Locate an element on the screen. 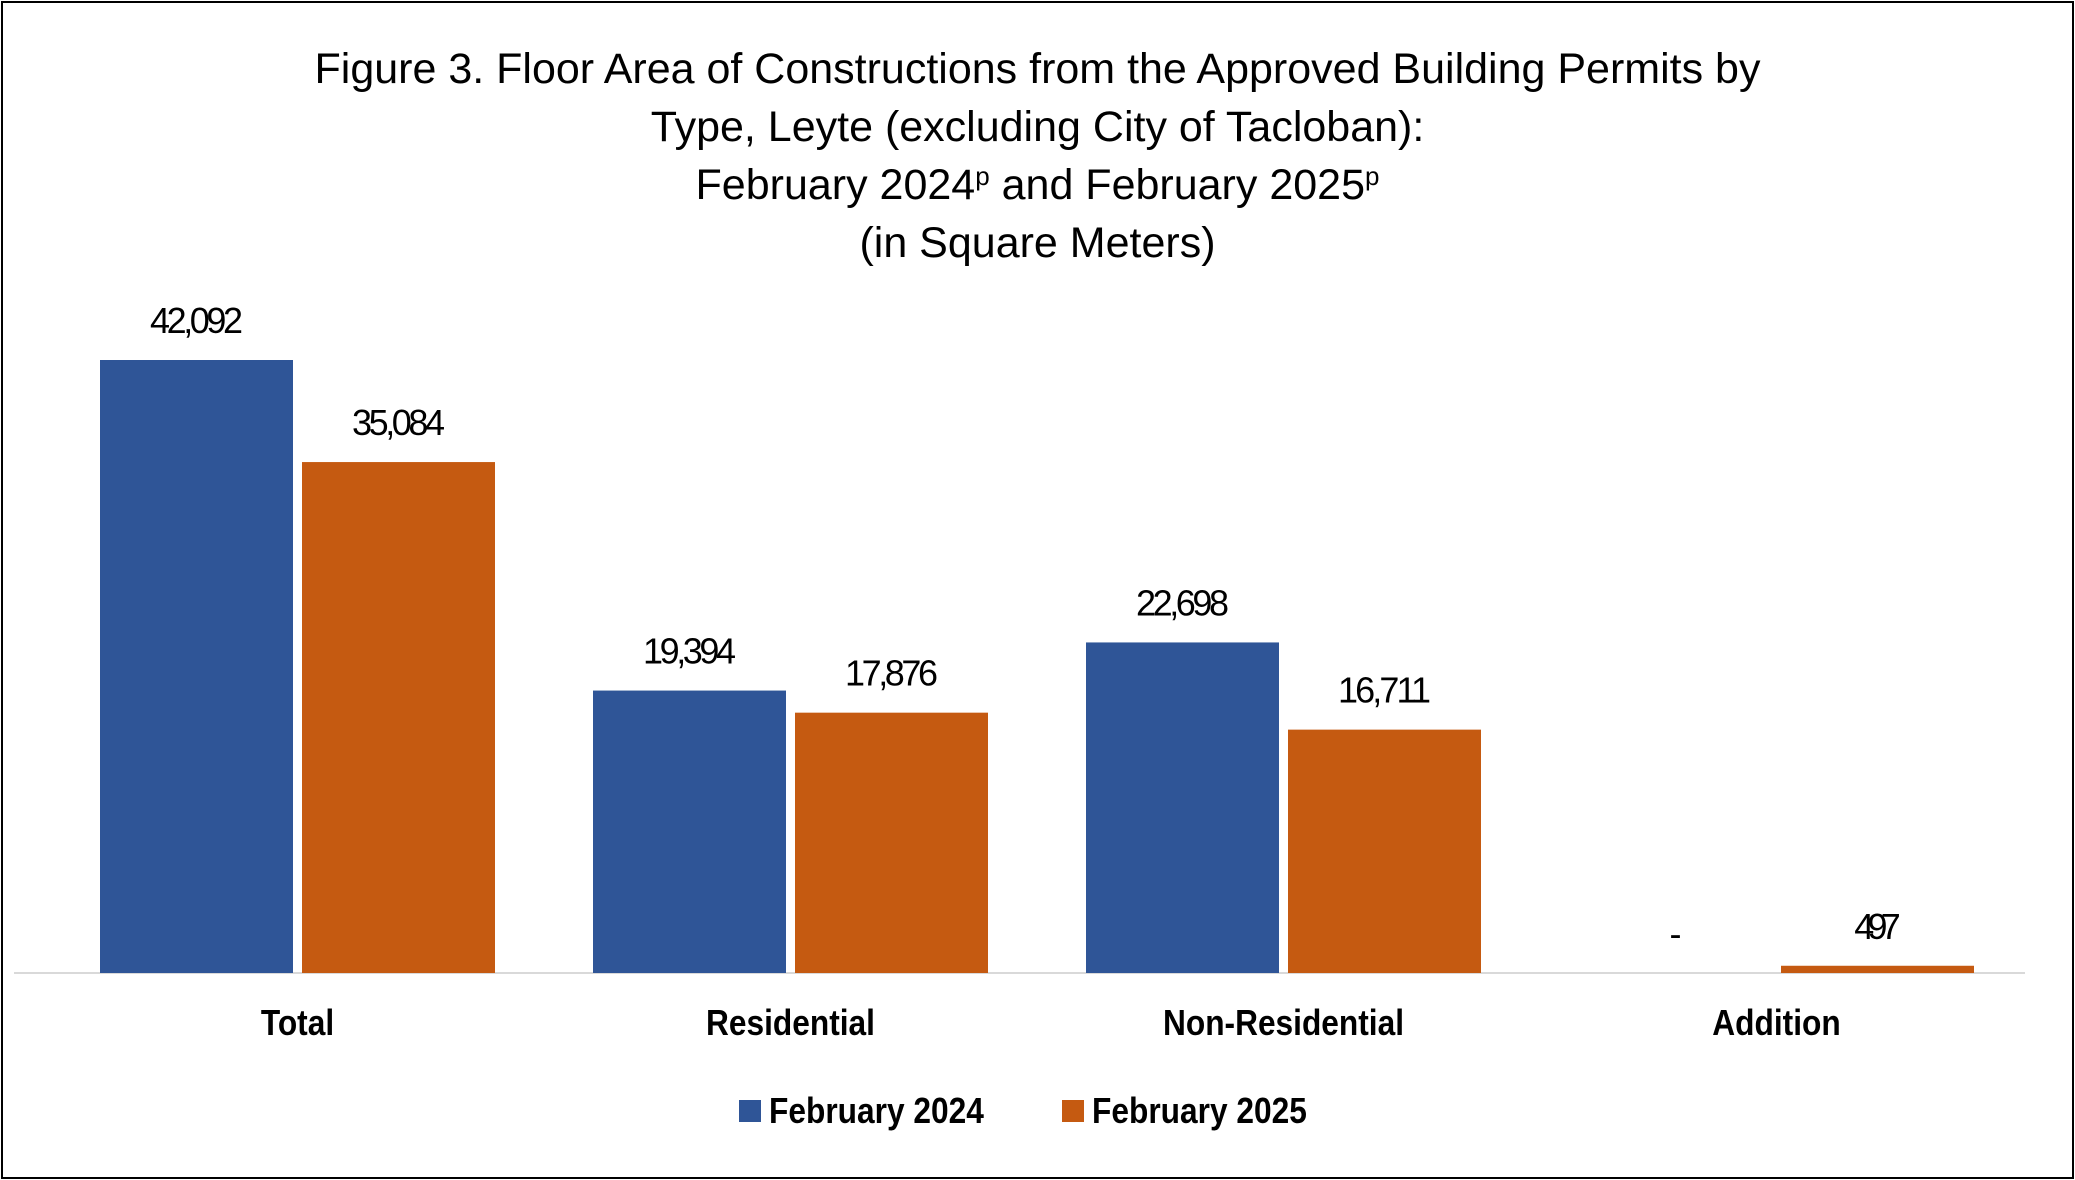  data-label: - is located at coordinates (1676, 933).